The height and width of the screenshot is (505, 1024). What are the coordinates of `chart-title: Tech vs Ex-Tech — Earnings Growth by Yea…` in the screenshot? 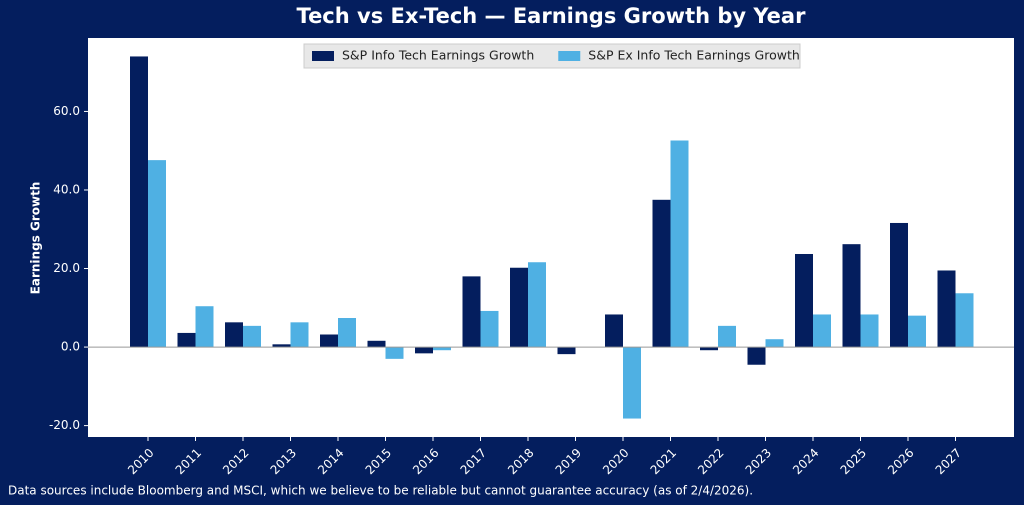 It's located at (552, 16).